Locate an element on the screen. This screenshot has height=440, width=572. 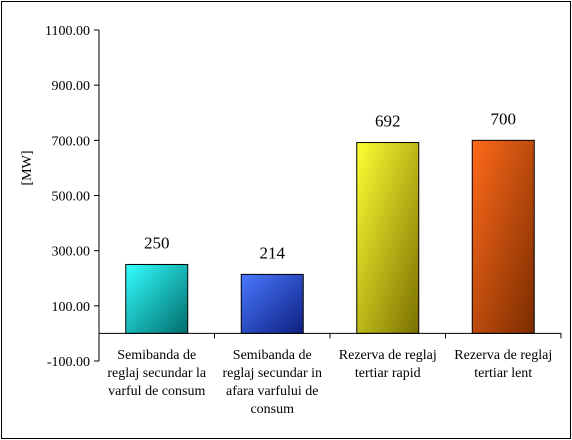
data-label: 692 is located at coordinates (388, 121).